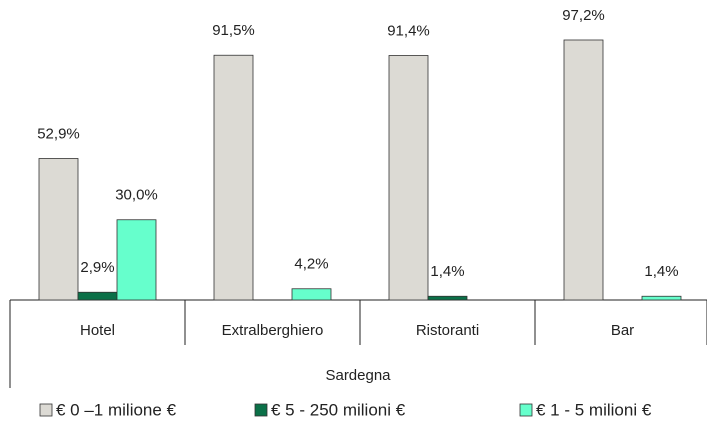 This screenshot has height=429, width=707. What do you see at coordinates (136, 195) in the screenshot?
I see `data-label: 30,0%` at bounding box center [136, 195].